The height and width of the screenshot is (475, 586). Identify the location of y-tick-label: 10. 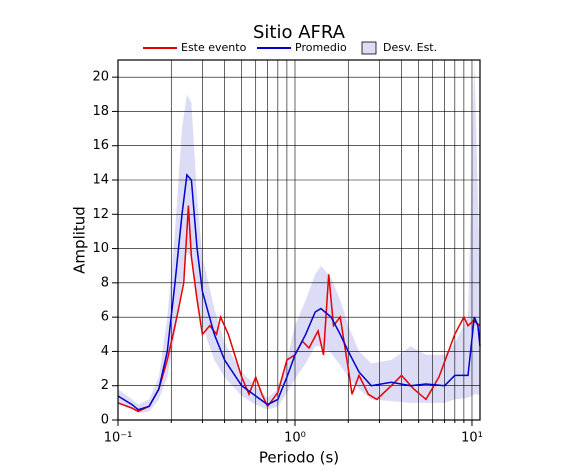
(100, 248).